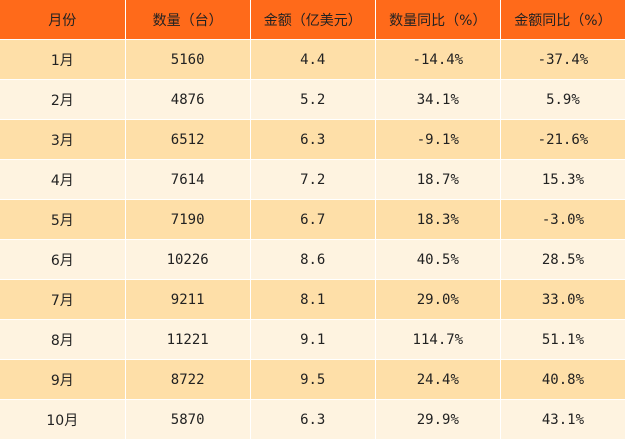 This screenshot has height=441, width=626. I want to click on table-row: 2月 4876 5.2 34.1% 5.9%, so click(313, 99).